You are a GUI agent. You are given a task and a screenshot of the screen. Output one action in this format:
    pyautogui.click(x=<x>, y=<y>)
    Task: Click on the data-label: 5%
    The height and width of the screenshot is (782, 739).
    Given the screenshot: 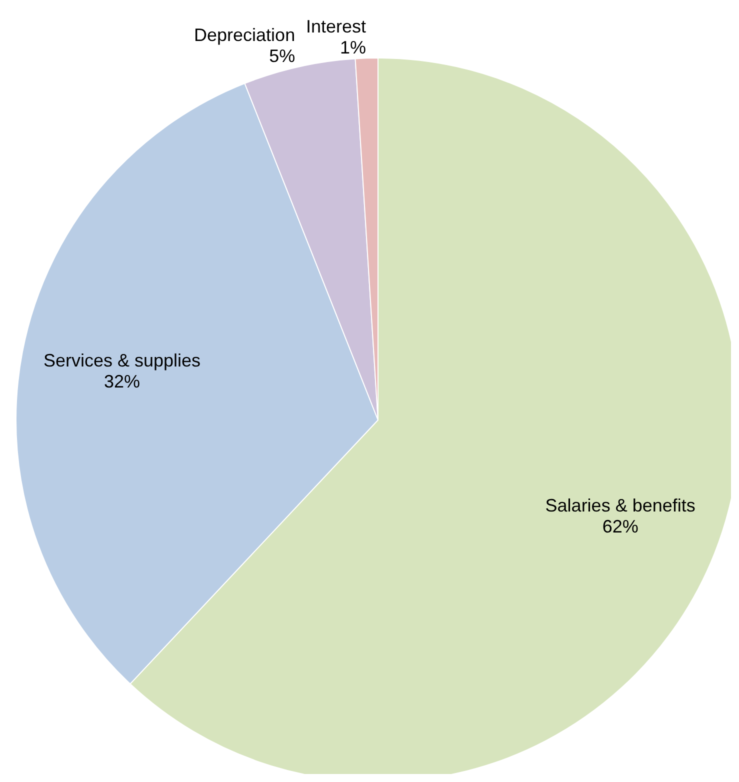 What is the action you would take?
    pyautogui.click(x=282, y=56)
    